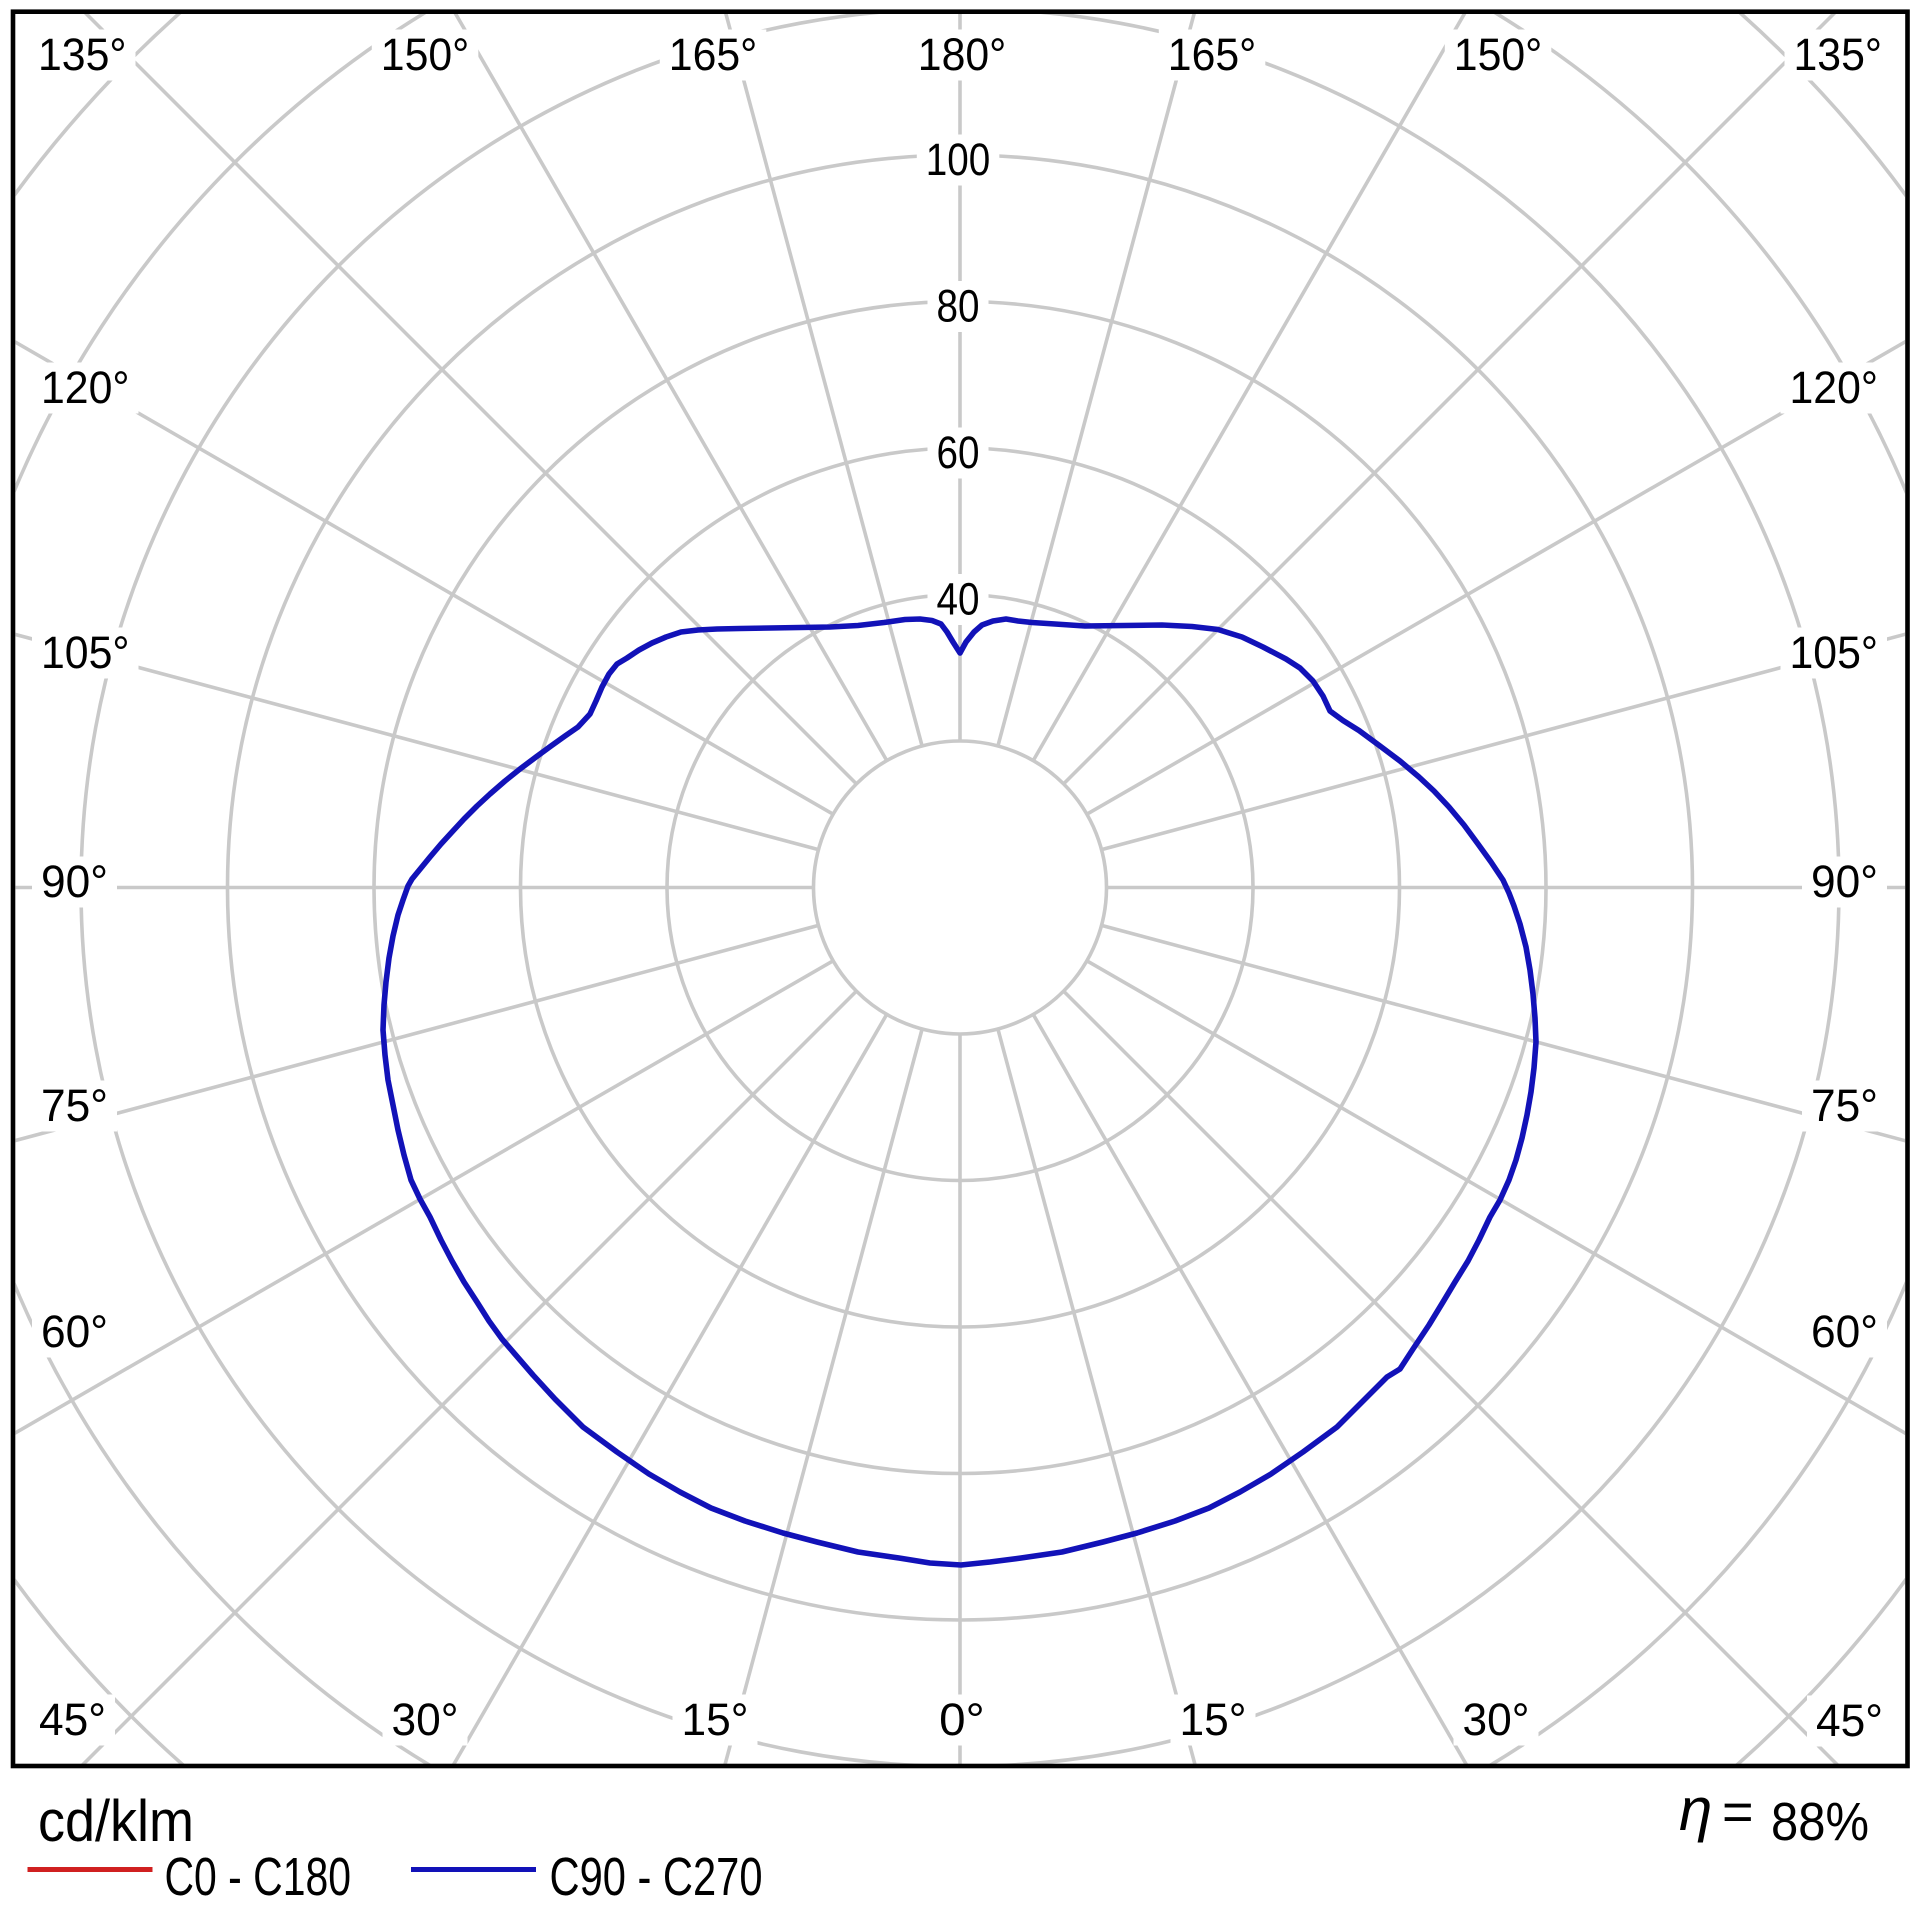 The width and height of the screenshot is (1920, 1920). What do you see at coordinates (962, 1719) in the screenshot?
I see `svg-text: 0°` at bounding box center [962, 1719].